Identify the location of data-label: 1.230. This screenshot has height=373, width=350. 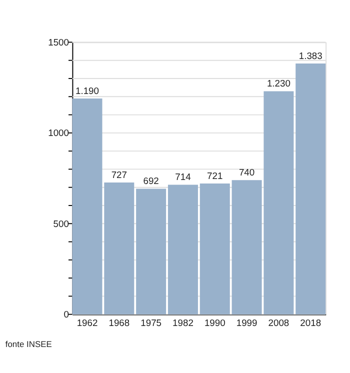
(278, 83).